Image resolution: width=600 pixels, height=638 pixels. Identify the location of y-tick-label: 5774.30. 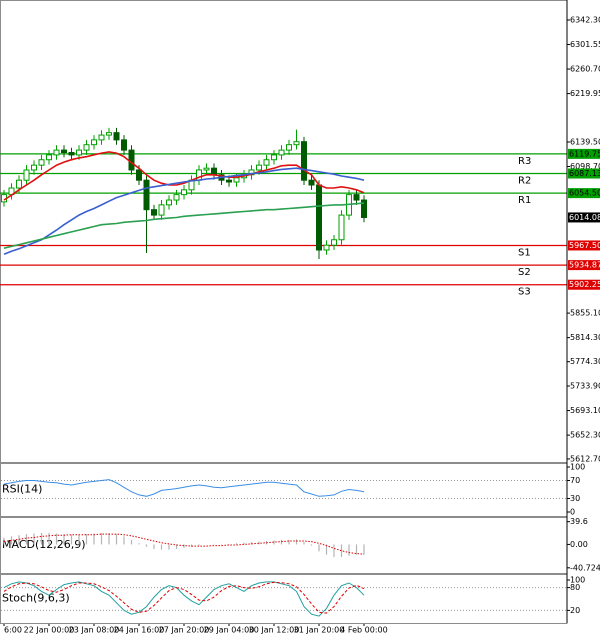
(585, 361).